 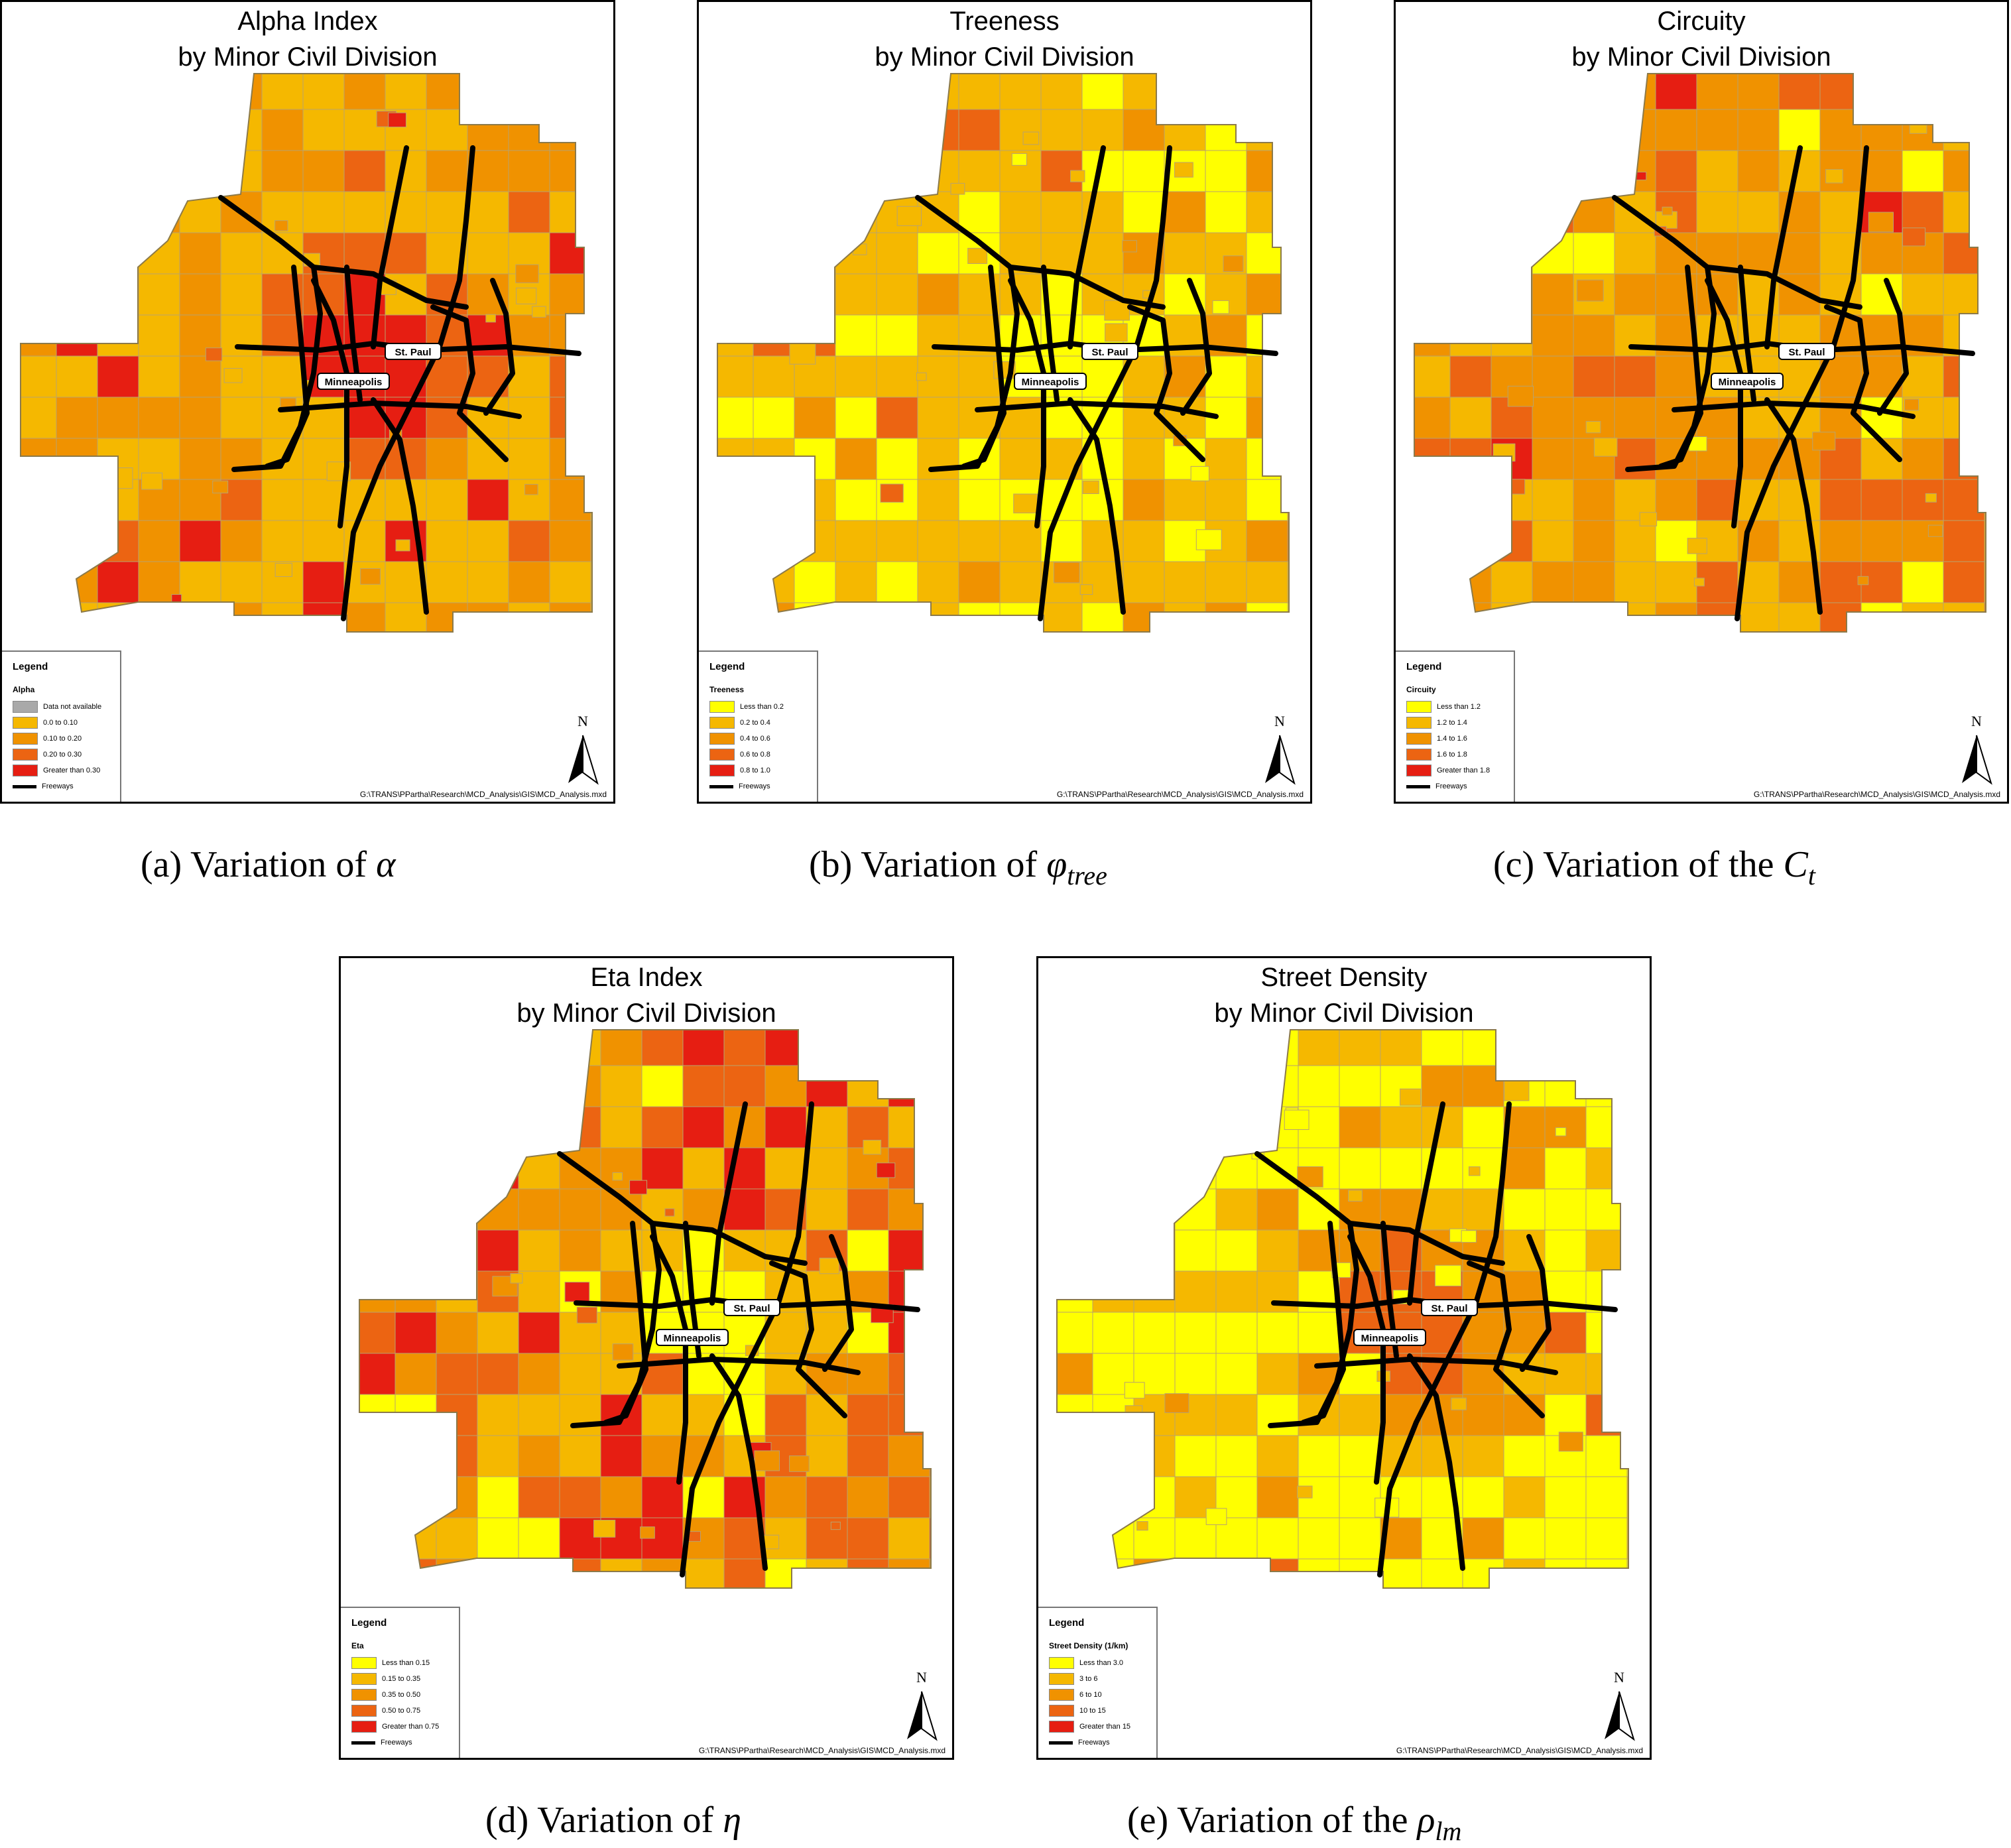 I want to click on legend-class: 0.35 to 0.50, so click(x=386, y=1695).